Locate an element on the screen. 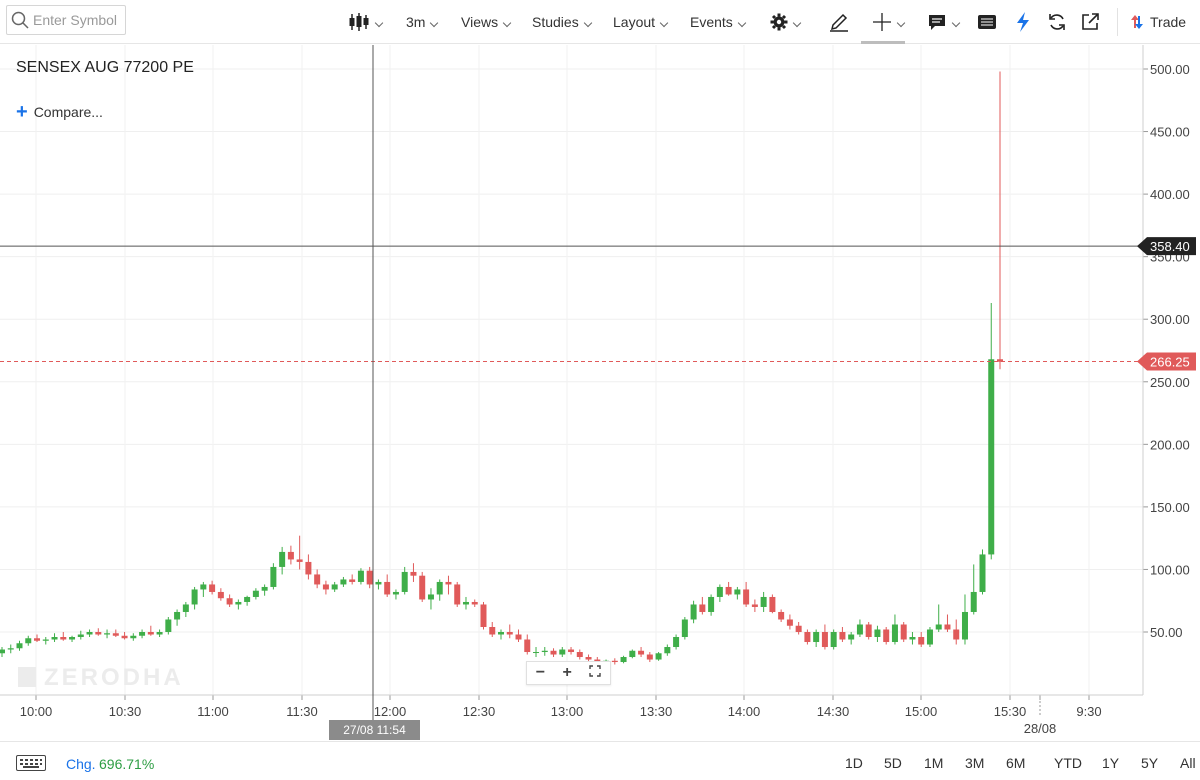  crosshair-button is located at coordinates (889, 22).